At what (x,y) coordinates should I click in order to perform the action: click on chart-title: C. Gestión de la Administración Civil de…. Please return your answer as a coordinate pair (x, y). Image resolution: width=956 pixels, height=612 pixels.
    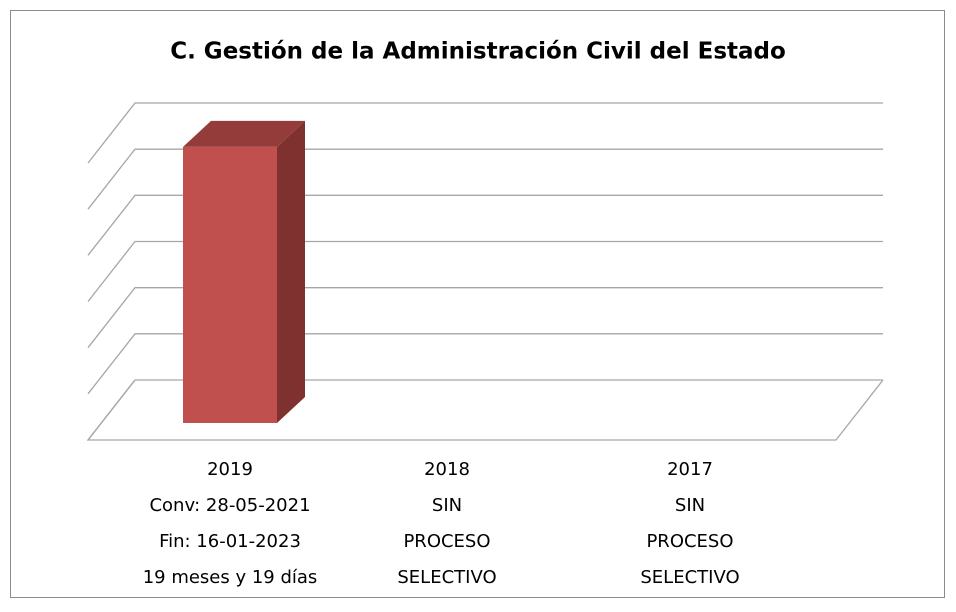
    Looking at the image, I should click on (478, 52).